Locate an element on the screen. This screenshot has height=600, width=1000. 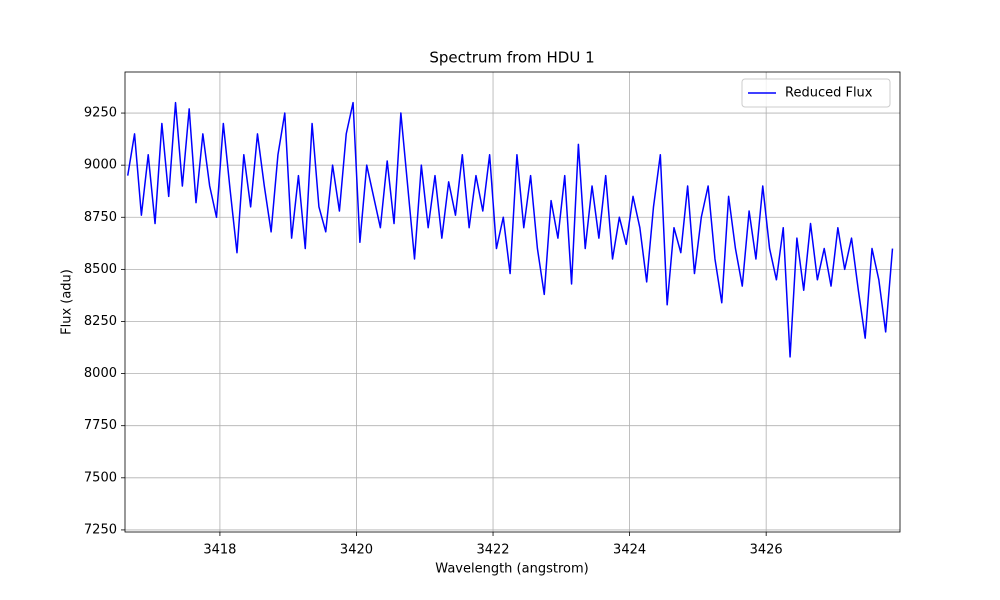
y-tick-label: 9000 is located at coordinates (100, 165).